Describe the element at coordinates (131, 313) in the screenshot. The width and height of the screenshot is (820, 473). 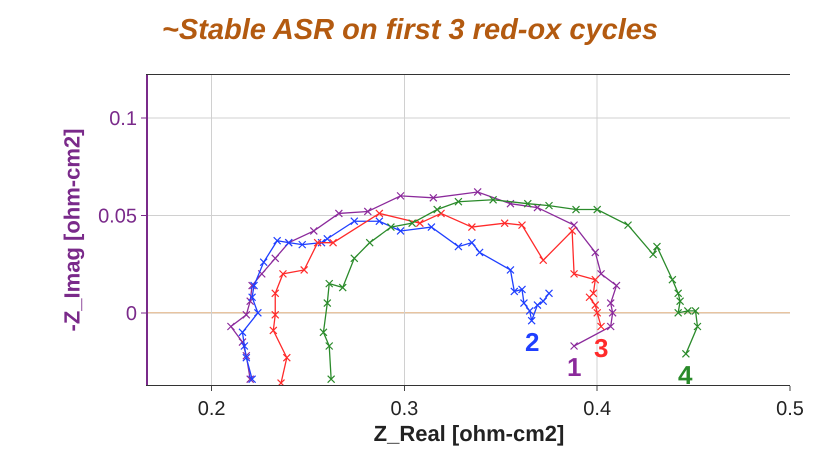
I see `y-tick-label: 0` at that location.